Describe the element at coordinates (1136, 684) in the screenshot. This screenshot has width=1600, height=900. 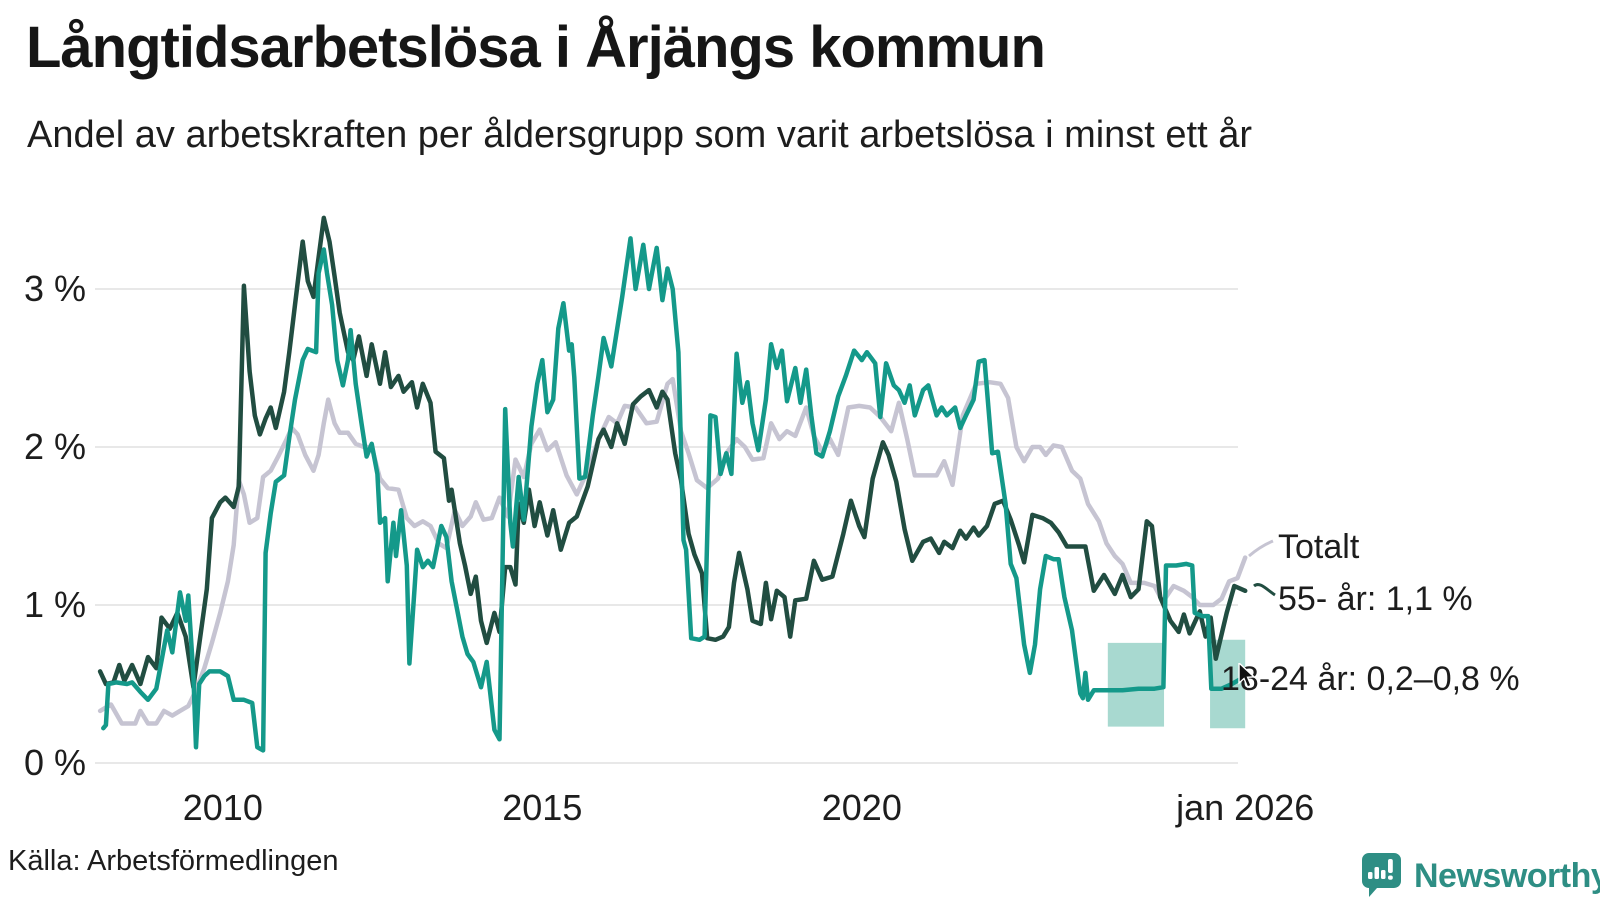
I see `uncertainty-band` at that location.